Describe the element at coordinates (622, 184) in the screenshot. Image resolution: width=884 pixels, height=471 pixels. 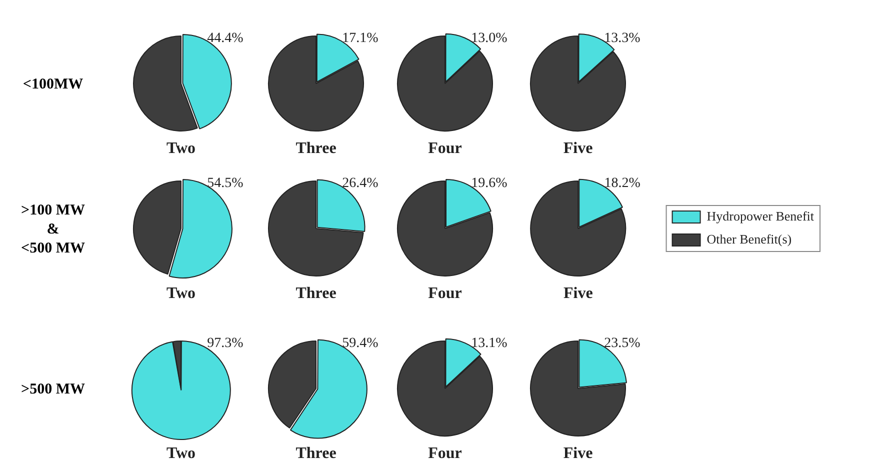
I see `data-label: 18.2%` at that location.